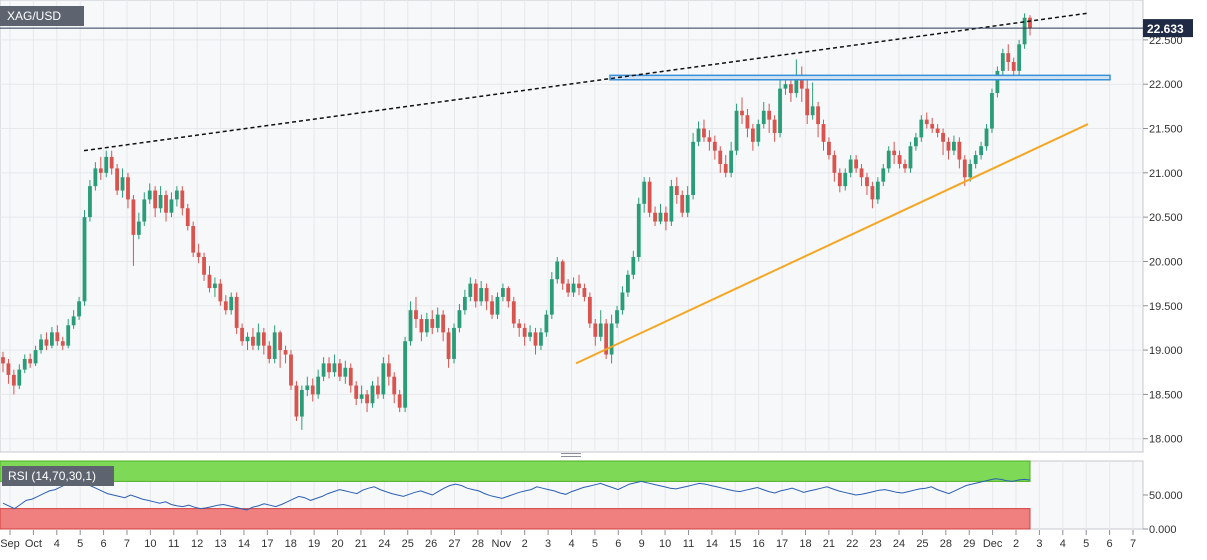  Describe the element at coordinates (1166, 174) in the screenshot. I see `y-tick-label: 21.000` at that location.